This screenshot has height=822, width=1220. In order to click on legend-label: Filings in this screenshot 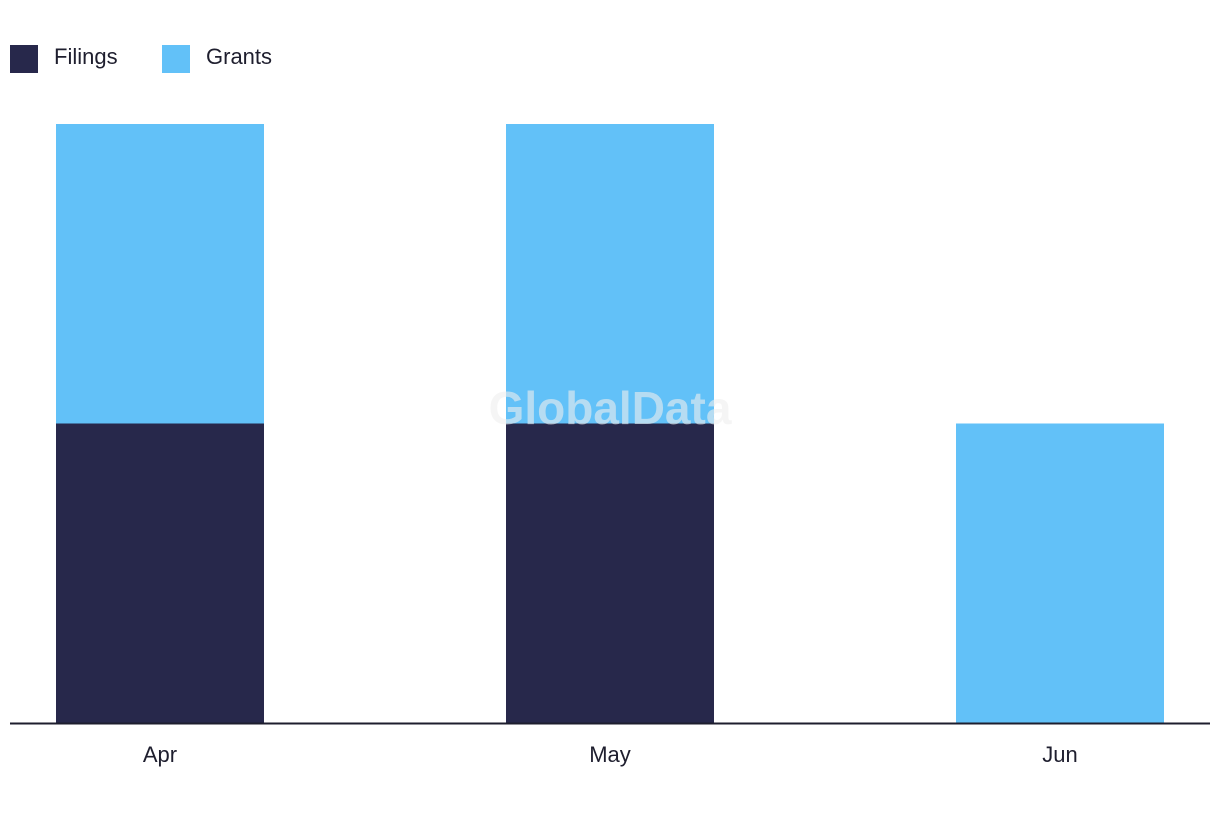, I will do `click(86, 56)`.